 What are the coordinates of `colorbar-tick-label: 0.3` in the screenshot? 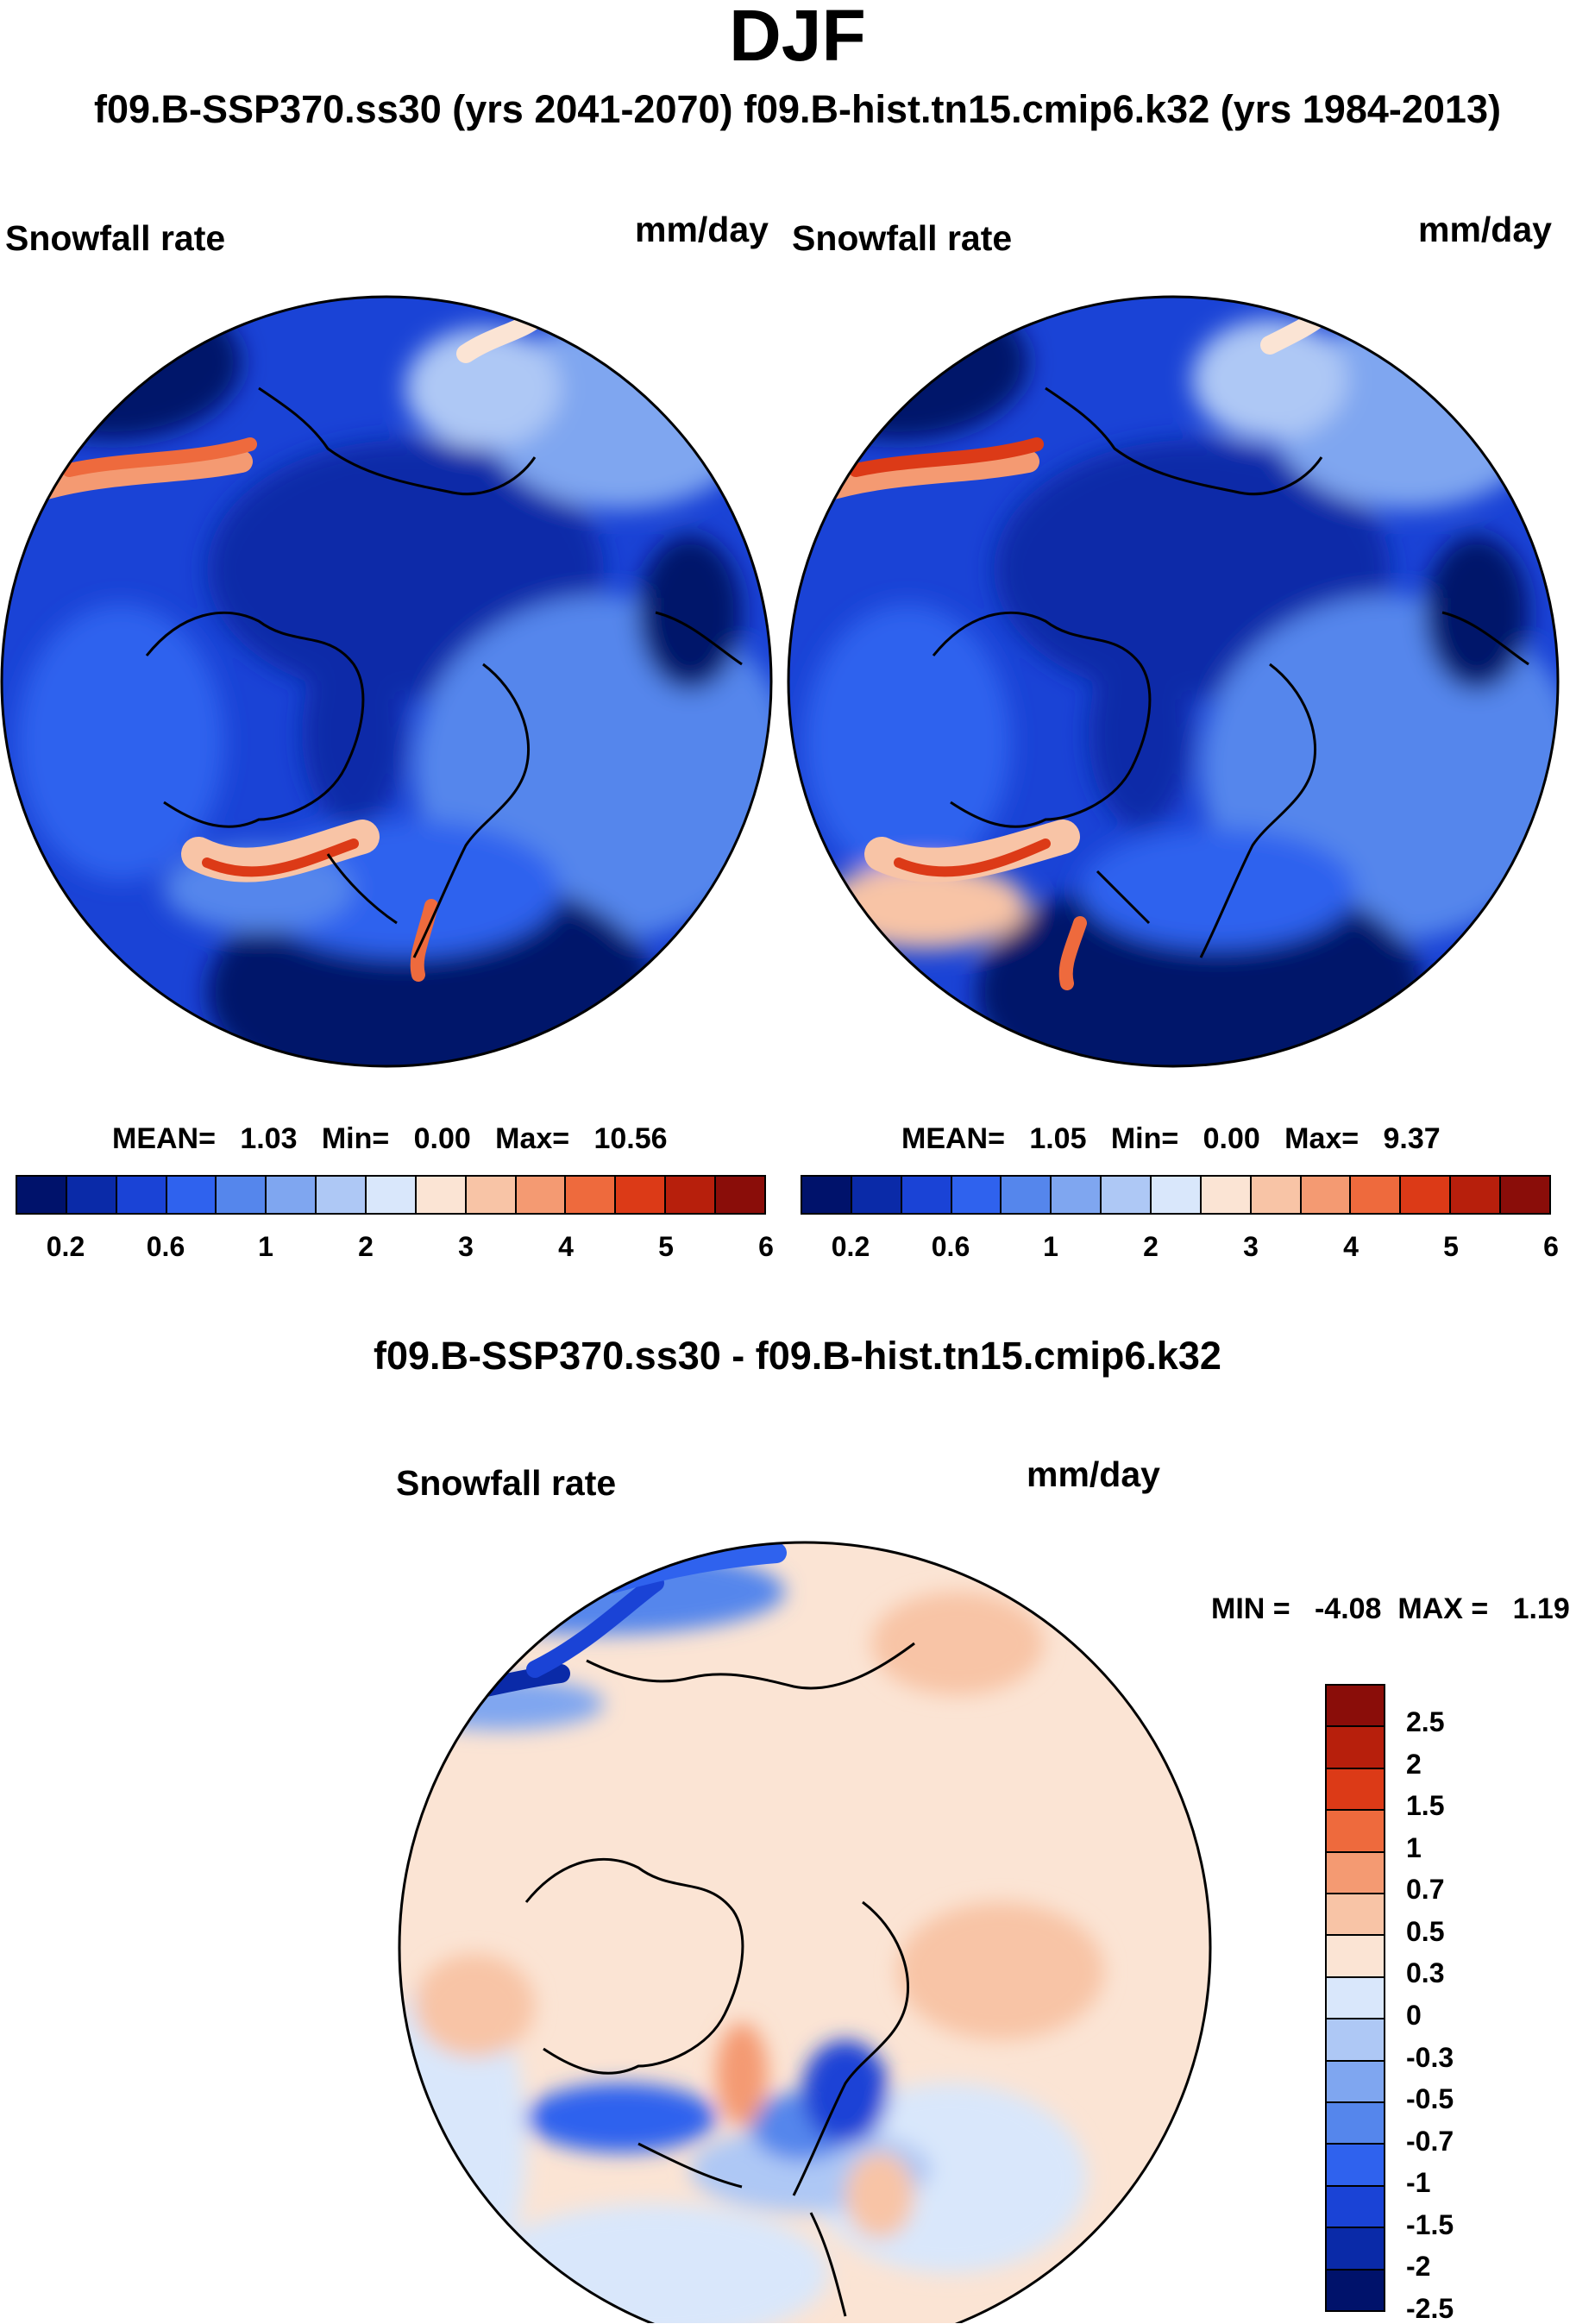 It's located at (1425, 1973).